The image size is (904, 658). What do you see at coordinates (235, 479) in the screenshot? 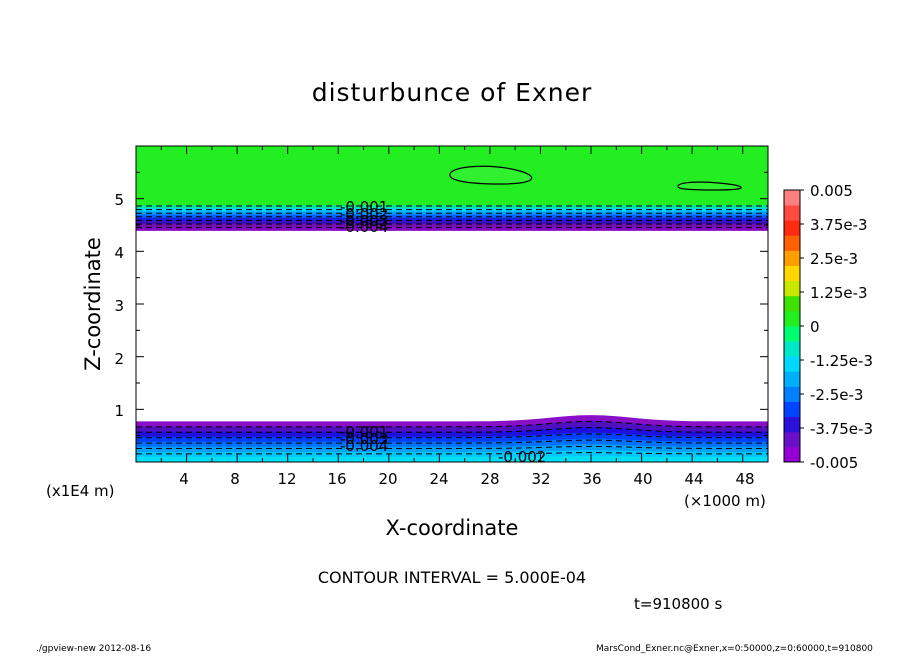
I see `x-tick-label: 8` at bounding box center [235, 479].